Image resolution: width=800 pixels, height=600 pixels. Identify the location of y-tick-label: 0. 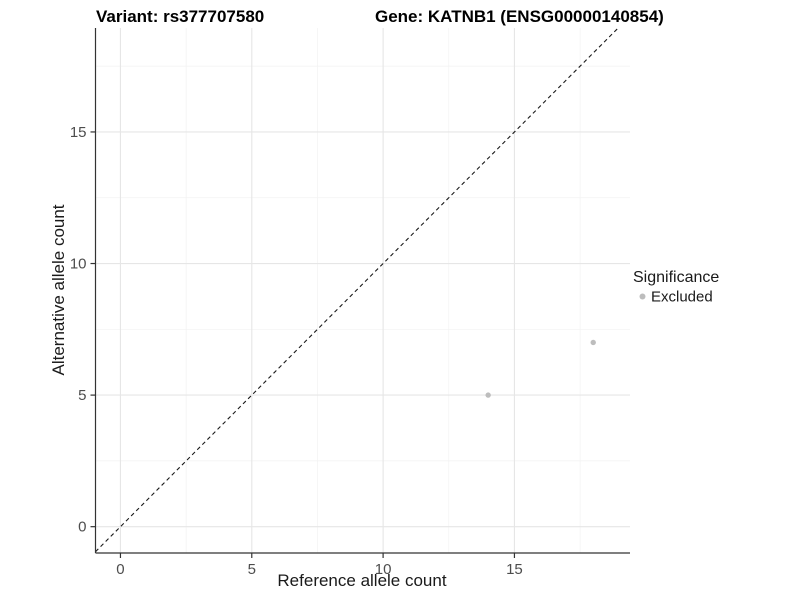
(82, 527).